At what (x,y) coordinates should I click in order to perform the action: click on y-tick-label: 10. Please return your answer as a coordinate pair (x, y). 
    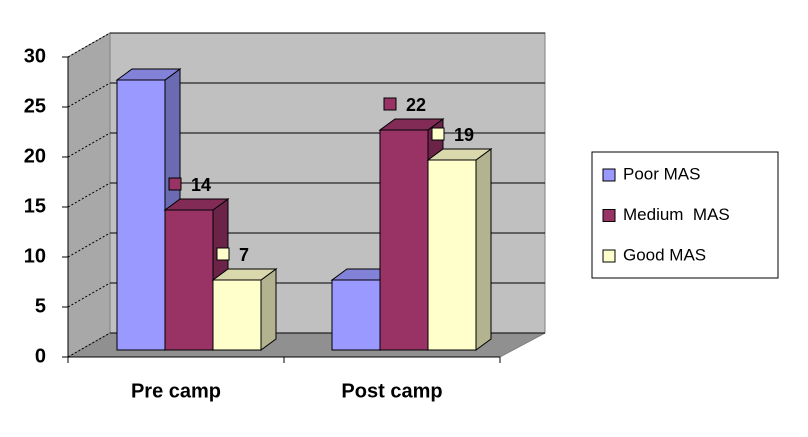
    Looking at the image, I should click on (35, 256).